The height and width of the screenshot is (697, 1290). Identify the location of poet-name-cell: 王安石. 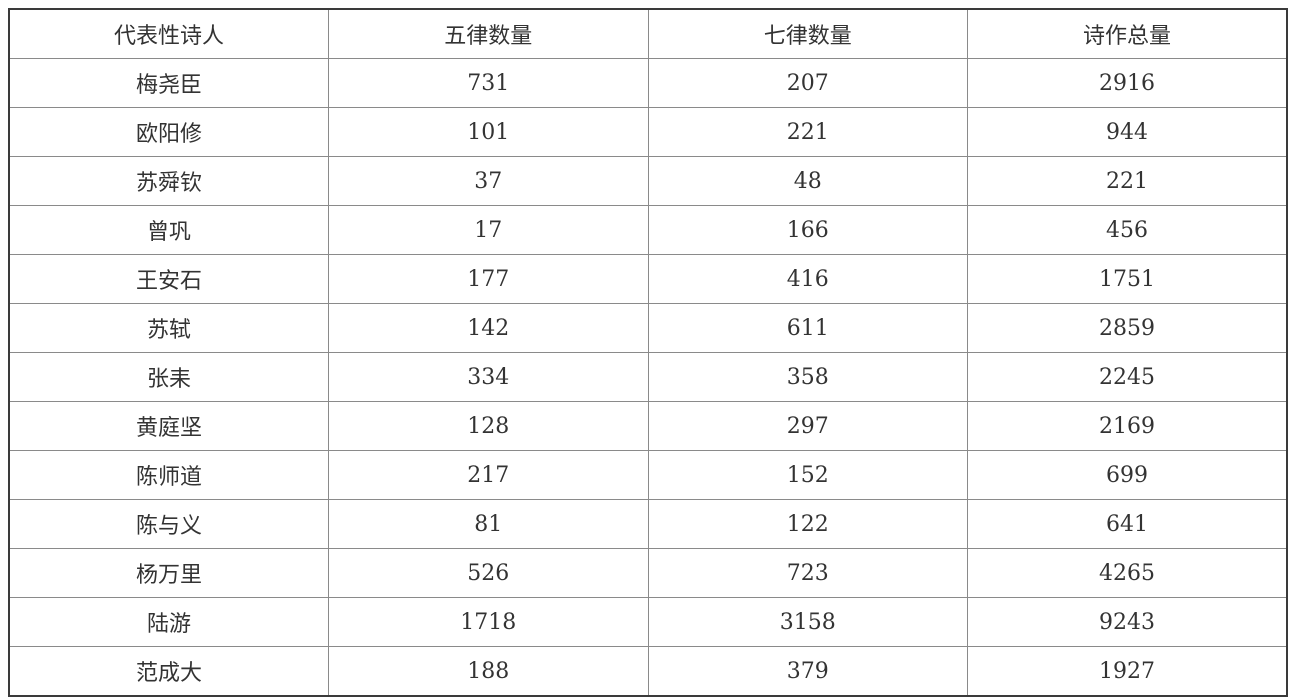
(168, 279).